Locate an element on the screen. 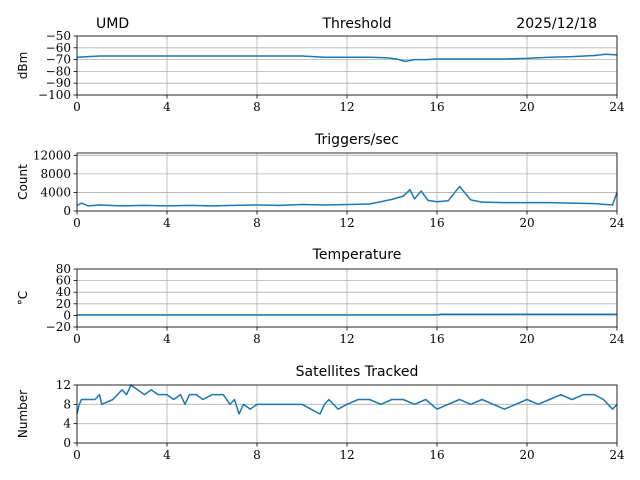 This screenshot has width=640, height=480. y-axis-label: °C is located at coordinates (23, 298).